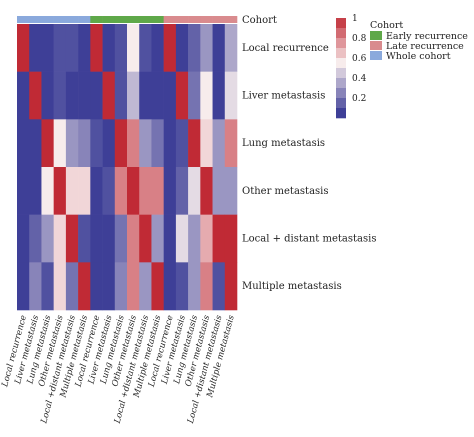 The width and height of the screenshot is (474, 437). I want to click on row-label: Lung metastasis, so click(283, 143).